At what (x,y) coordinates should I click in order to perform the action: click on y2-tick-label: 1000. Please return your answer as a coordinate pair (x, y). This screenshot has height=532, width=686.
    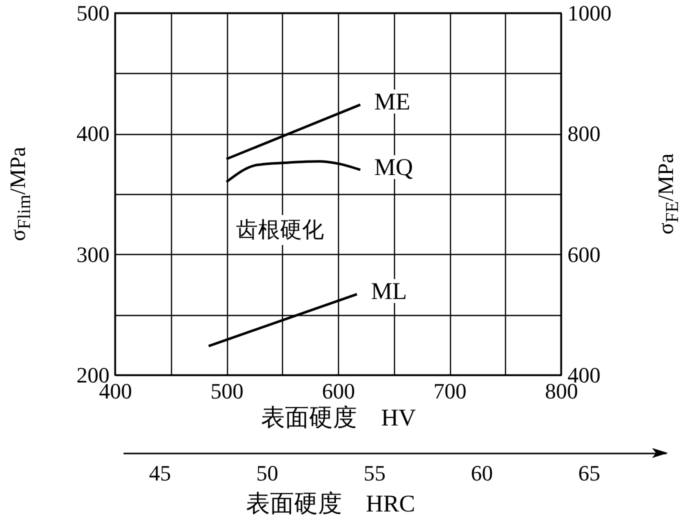
    Looking at the image, I should click on (590, 13).